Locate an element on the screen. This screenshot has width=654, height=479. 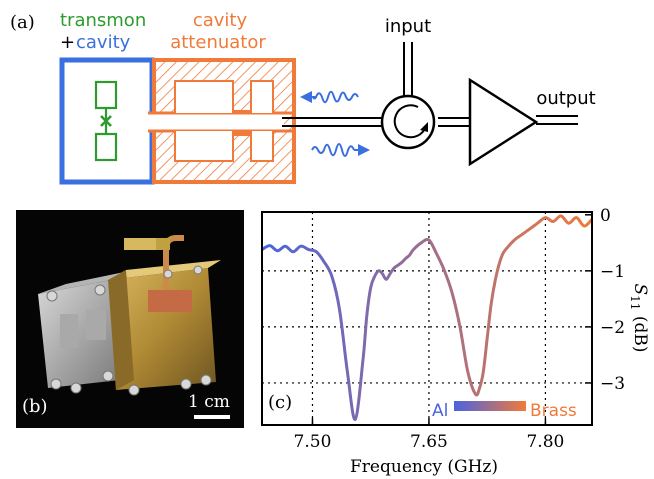
transmon-cavity is located at coordinates (107, 121).